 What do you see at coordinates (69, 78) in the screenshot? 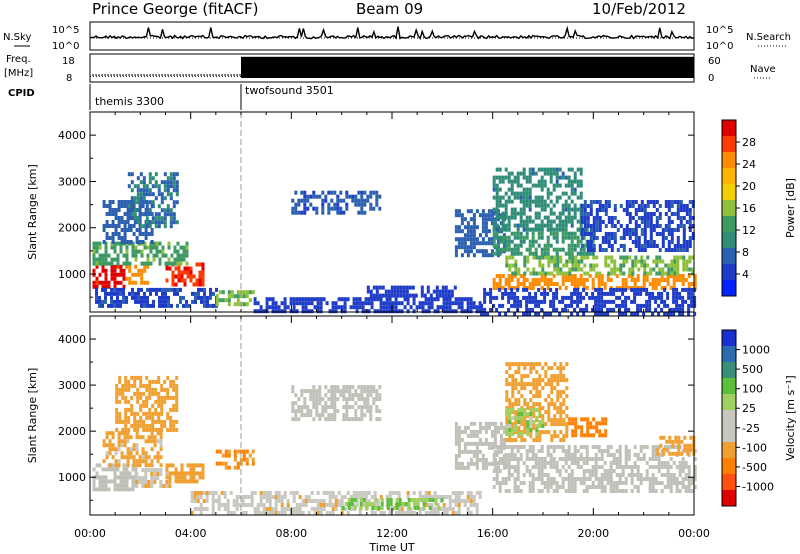
I see `freq-tick-bottom: 8` at bounding box center [69, 78].